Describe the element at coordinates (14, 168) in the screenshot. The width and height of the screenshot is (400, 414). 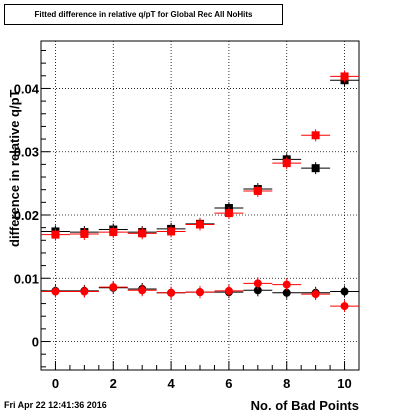
I see `y-axis-label: difference in relative q/pT` at that location.